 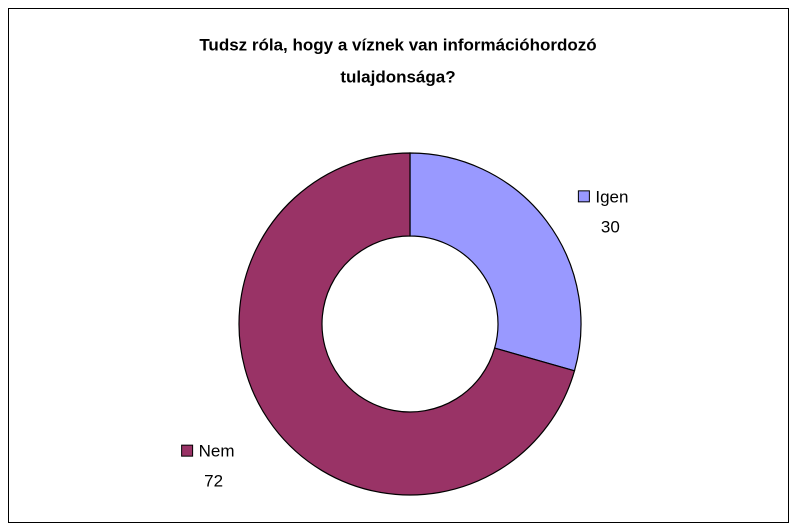 I want to click on donut-slice, so click(x=495, y=262).